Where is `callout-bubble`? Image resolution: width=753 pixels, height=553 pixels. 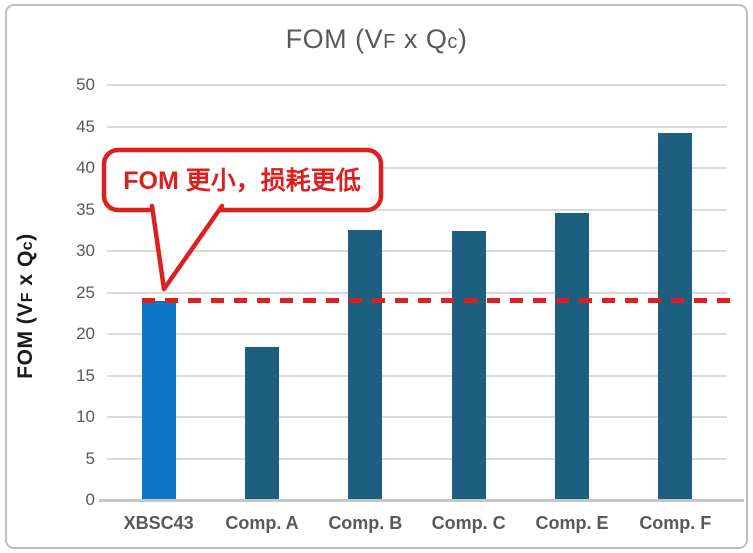
callout-bubble is located at coordinates (242, 180).